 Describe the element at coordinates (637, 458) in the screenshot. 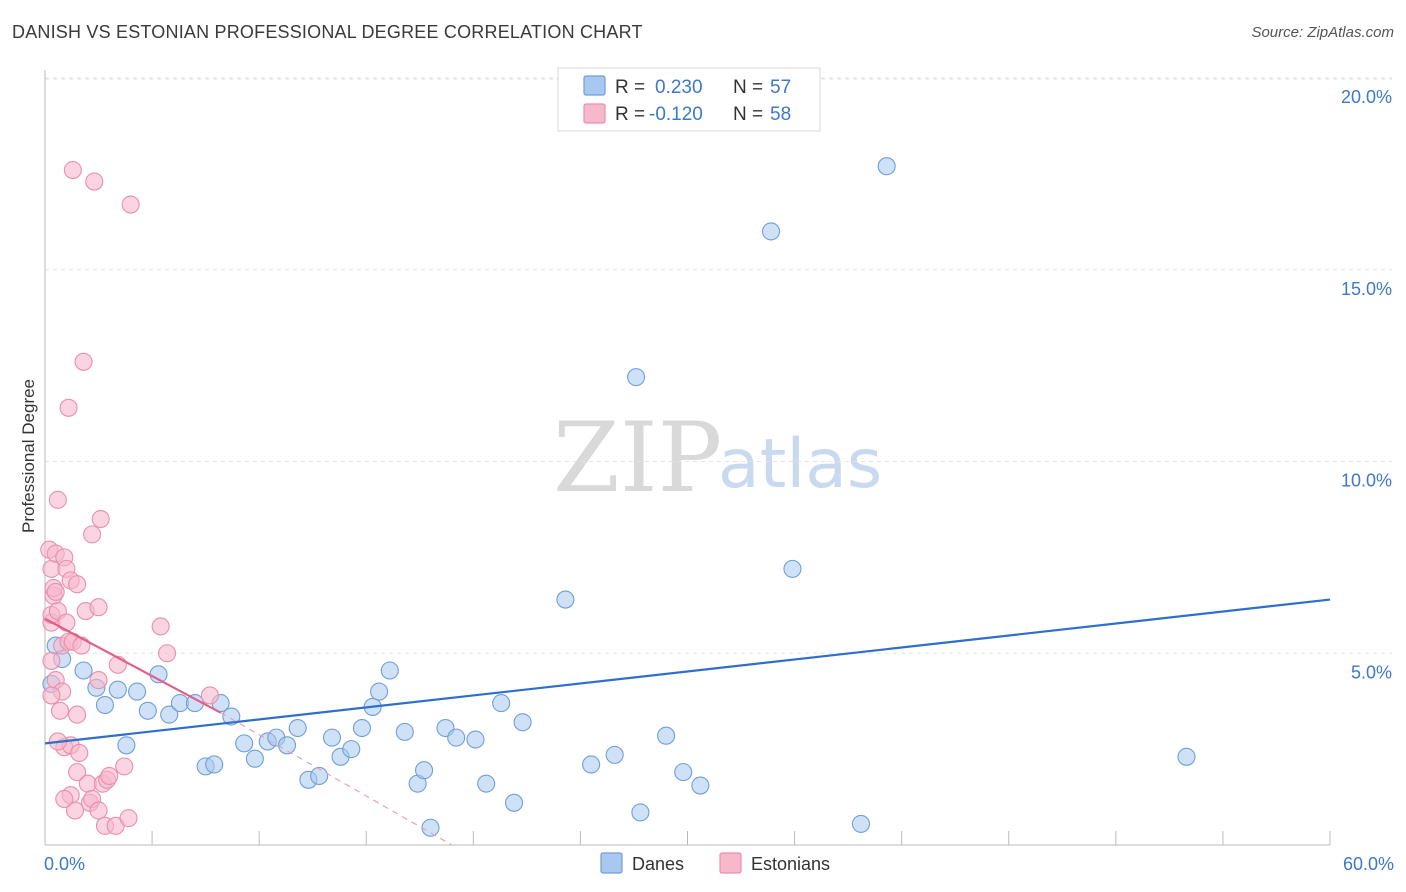

I see `watermark-zip: ZIP` at that location.